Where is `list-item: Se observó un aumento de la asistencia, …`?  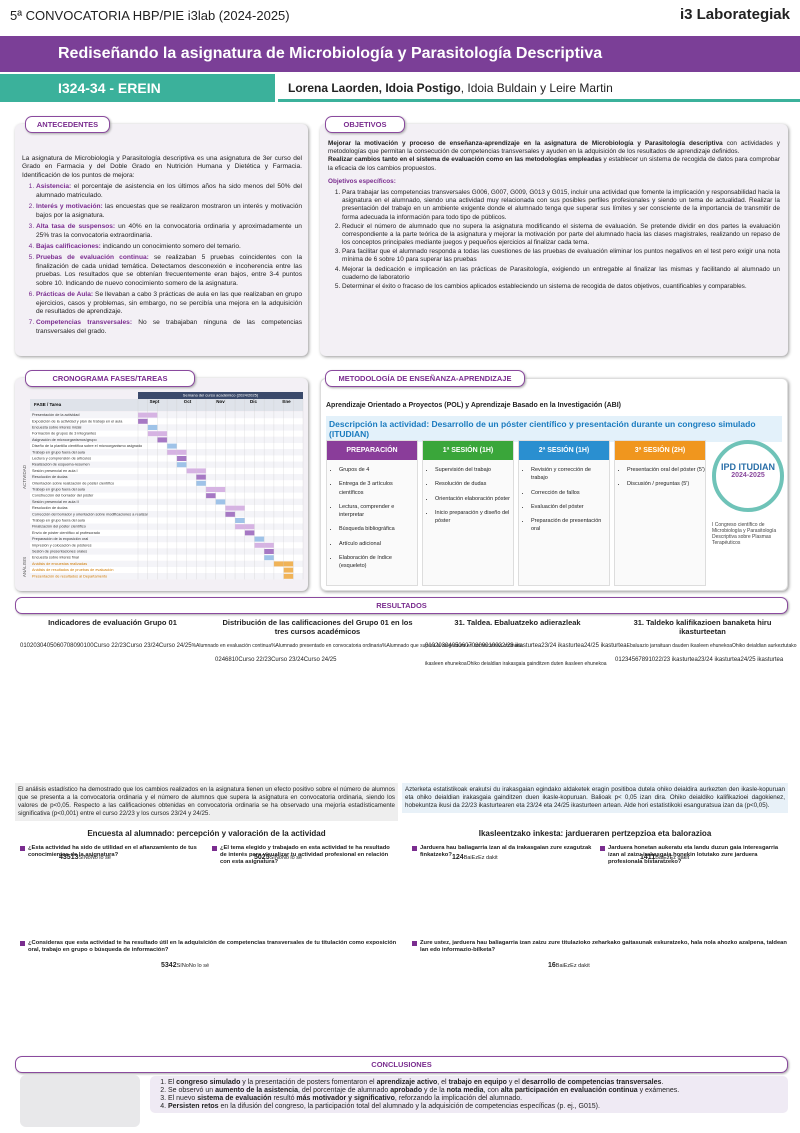 list-item: Se observó un aumento de la asistencia, … is located at coordinates (475, 1090).